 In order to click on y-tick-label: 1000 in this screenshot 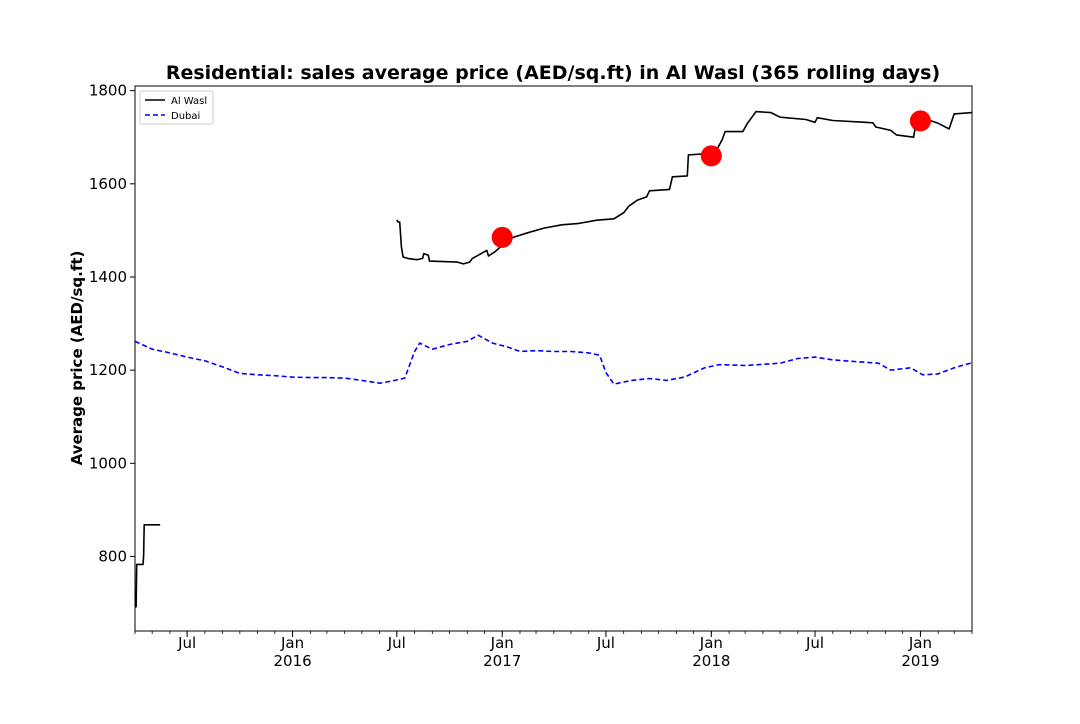, I will do `click(108, 463)`.